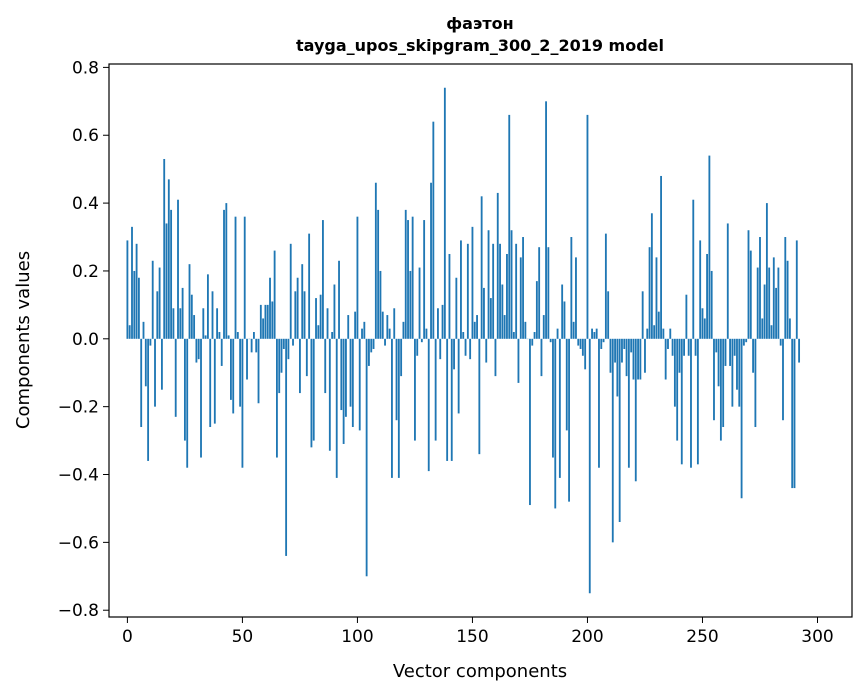  Describe the element at coordinates (480, 45) in the screenshot. I see `chart-subtitle: tayga_upos_skipgram_300_2_2019 model` at that location.